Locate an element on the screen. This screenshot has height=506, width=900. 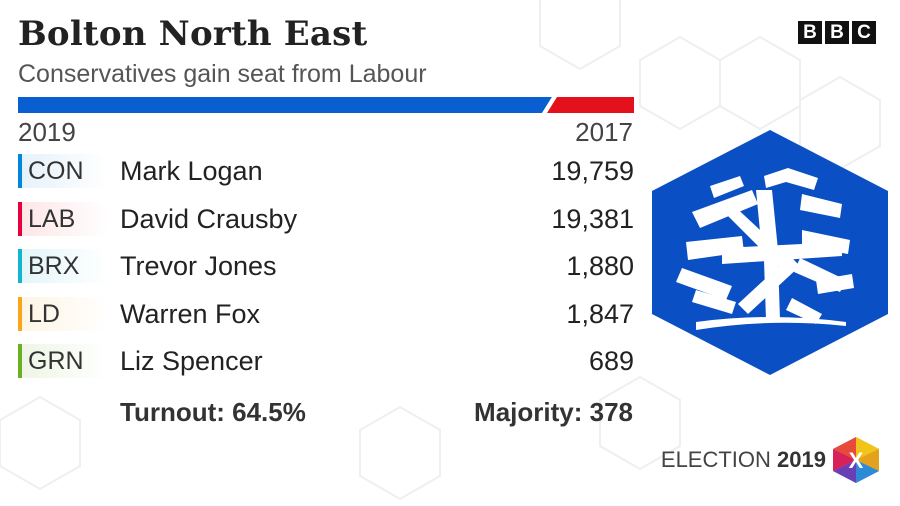
election-branding: ELECTION 2019 is located at coordinates (743, 460).